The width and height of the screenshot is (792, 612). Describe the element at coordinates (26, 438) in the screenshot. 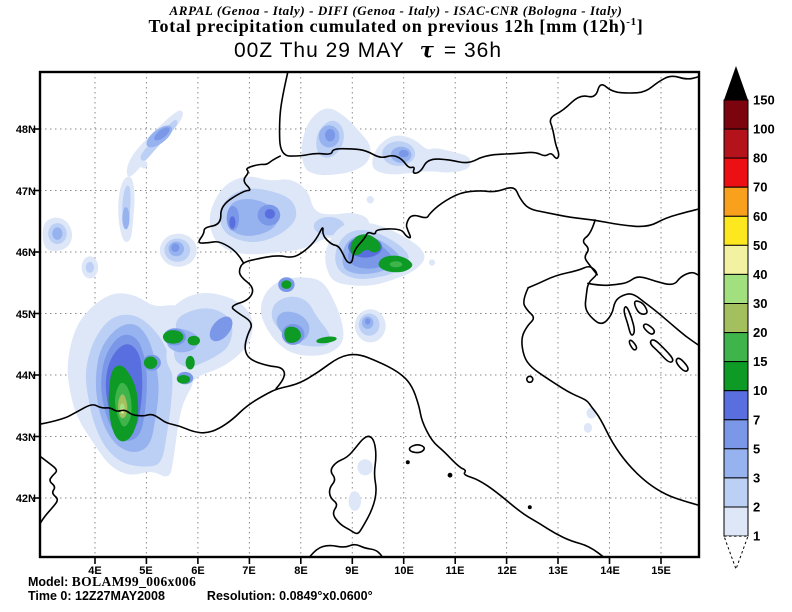

I see `lat-label-43n: 43N` at that location.